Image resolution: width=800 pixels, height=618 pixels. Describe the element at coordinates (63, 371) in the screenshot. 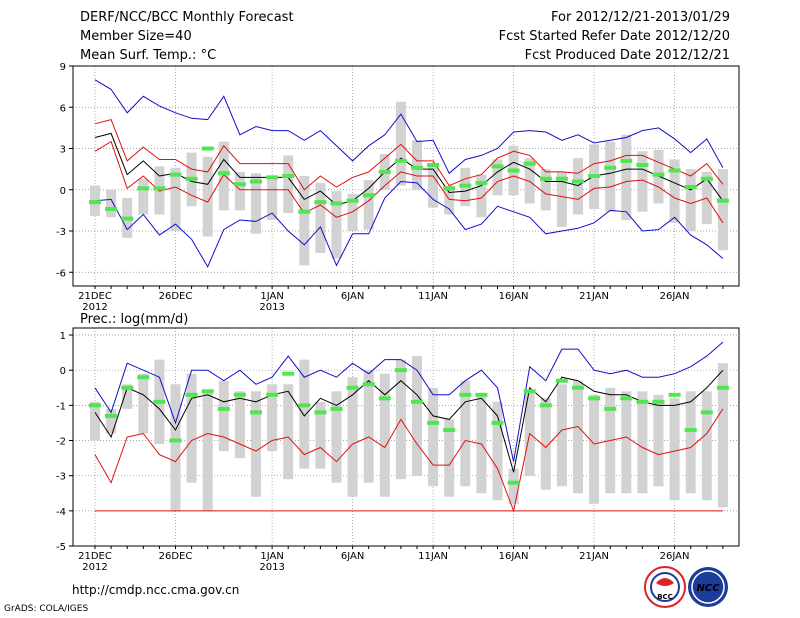

I see `y-tick-label: 0` at that location.